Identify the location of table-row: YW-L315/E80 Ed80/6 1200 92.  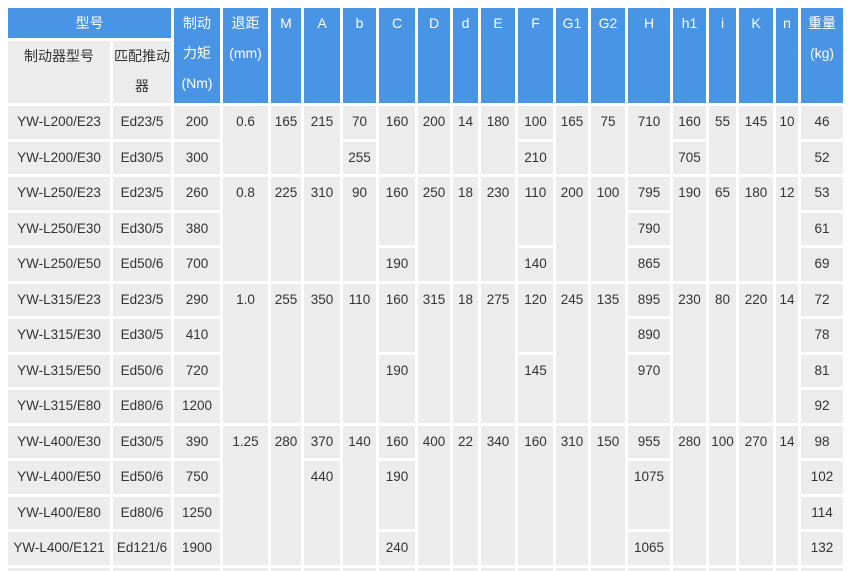
(425, 406).